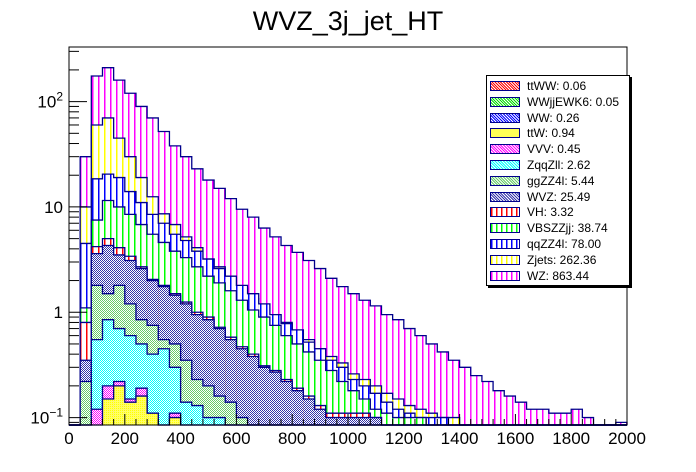  What do you see at coordinates (348, 21) in the screenshot?
I see `chart-title: WVZ_3j_jet_HT` at bounding box center [348, 21].